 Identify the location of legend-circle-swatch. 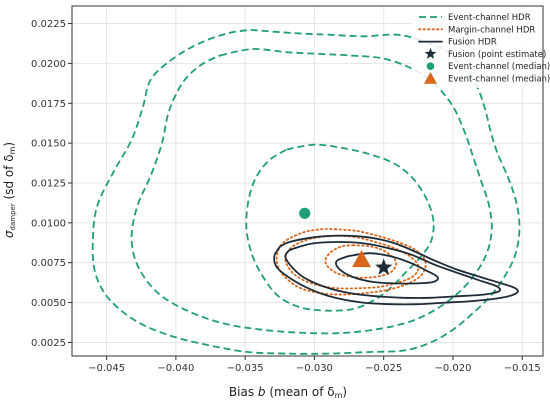
(430, 66).